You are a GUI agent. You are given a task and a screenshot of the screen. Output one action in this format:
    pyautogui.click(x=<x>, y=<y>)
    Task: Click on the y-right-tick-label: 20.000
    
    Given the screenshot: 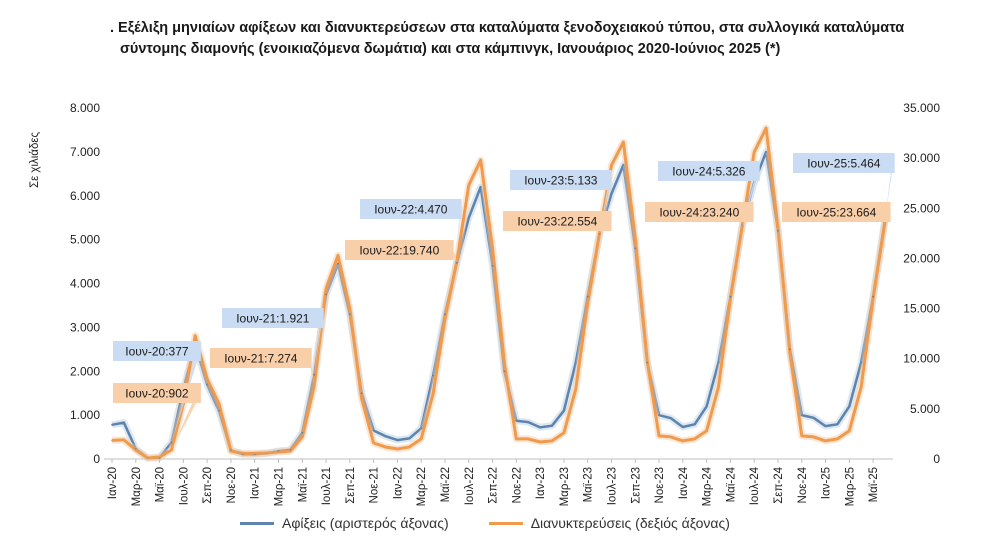 What is the action you would take?
    pyautogui.click(x=921, y=258)
    